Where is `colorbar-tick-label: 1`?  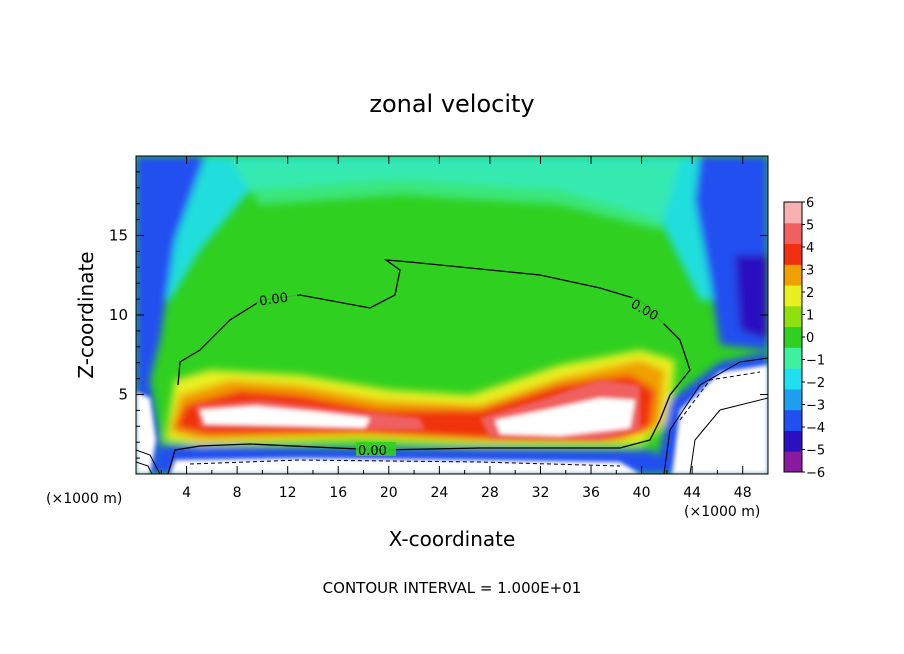 colorbar-tick-label: 1 is located at coordinates (810, 316).